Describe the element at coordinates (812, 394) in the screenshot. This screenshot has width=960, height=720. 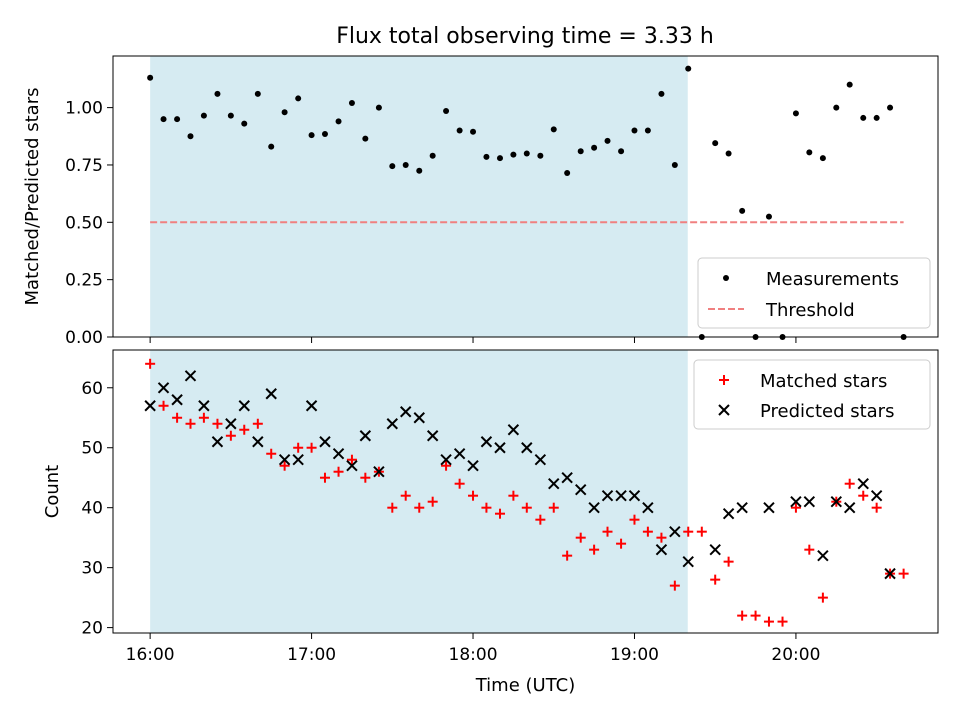
I see `bottom-legend-box` at that location.